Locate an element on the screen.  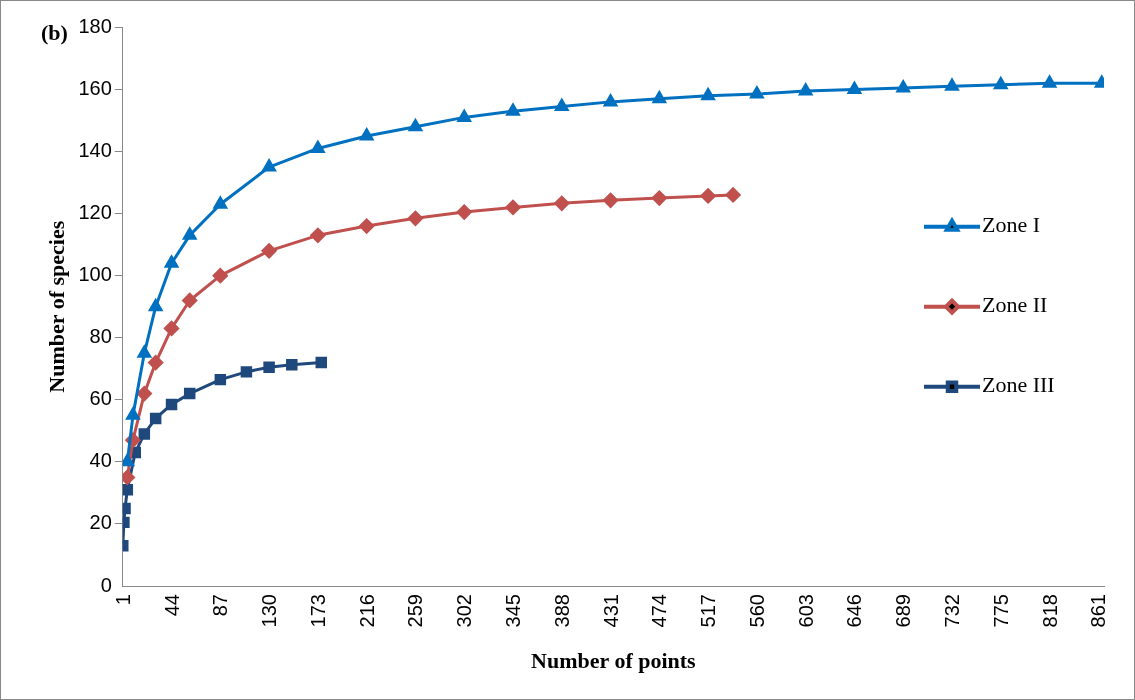
x-tick-label: 130 is located at coordinates (269, 611).